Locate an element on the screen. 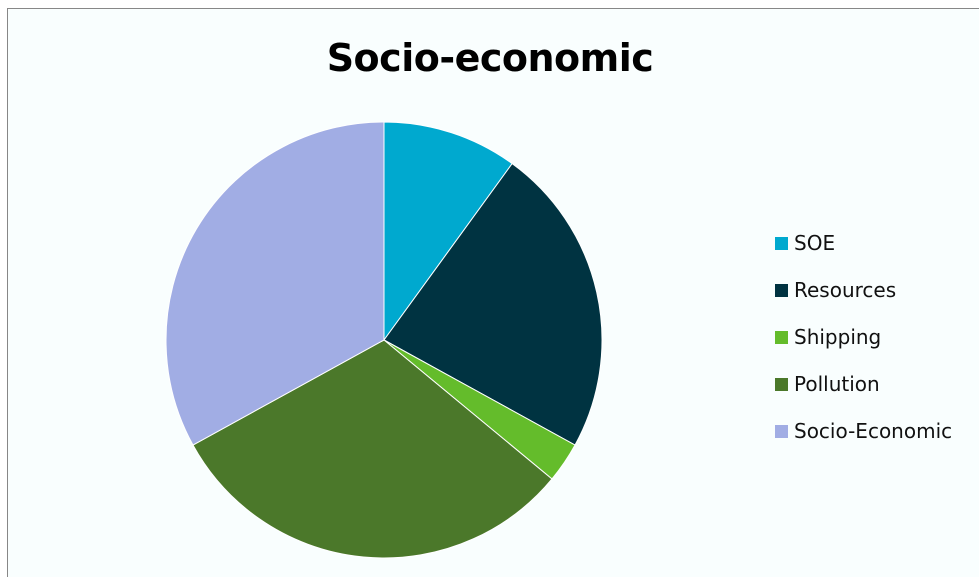 This screenshot has width=980, height=577. pie-slice-resources is located at coordinates (493, 304).